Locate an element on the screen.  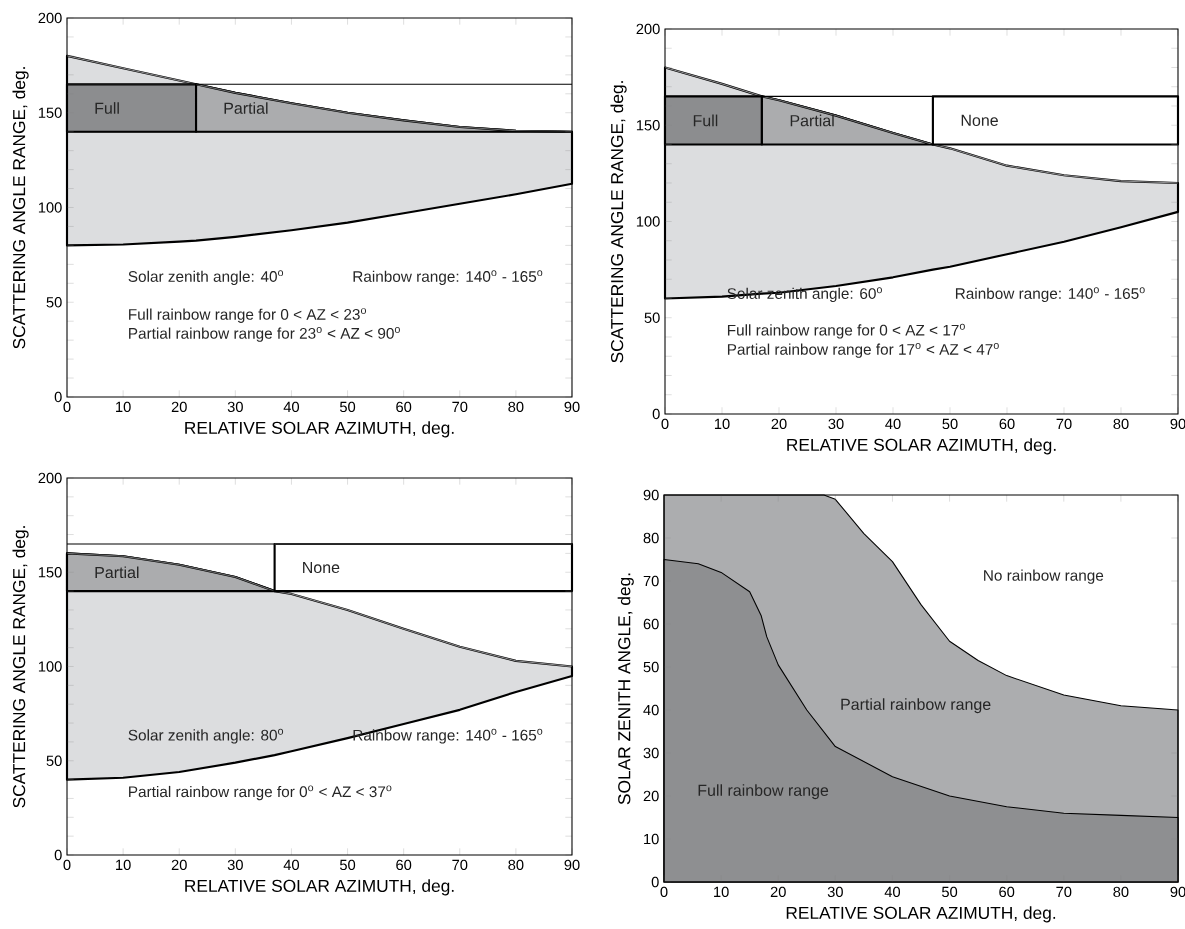
y-tick-label: 80 is located at coordinates (651, 538).